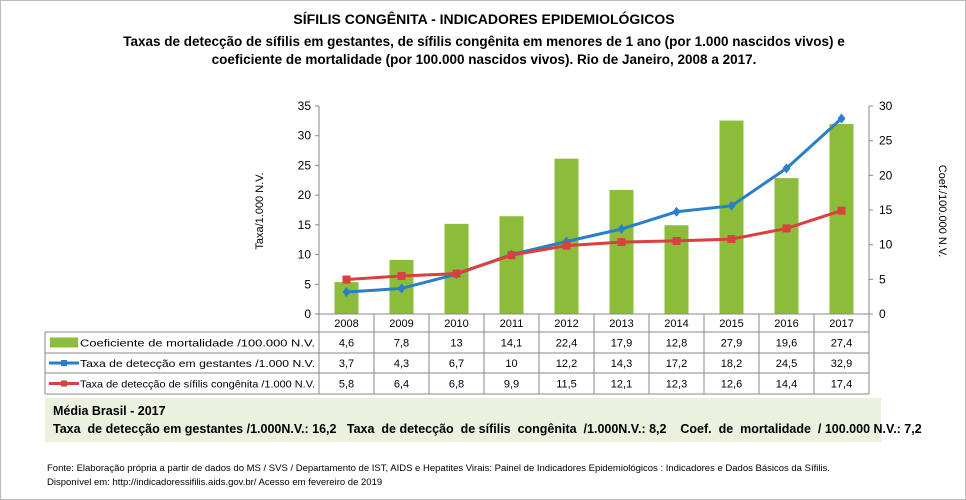  Describe the element at coordinates (566, 344) in the screenshot. I see `data-value: 22,4` at that location.